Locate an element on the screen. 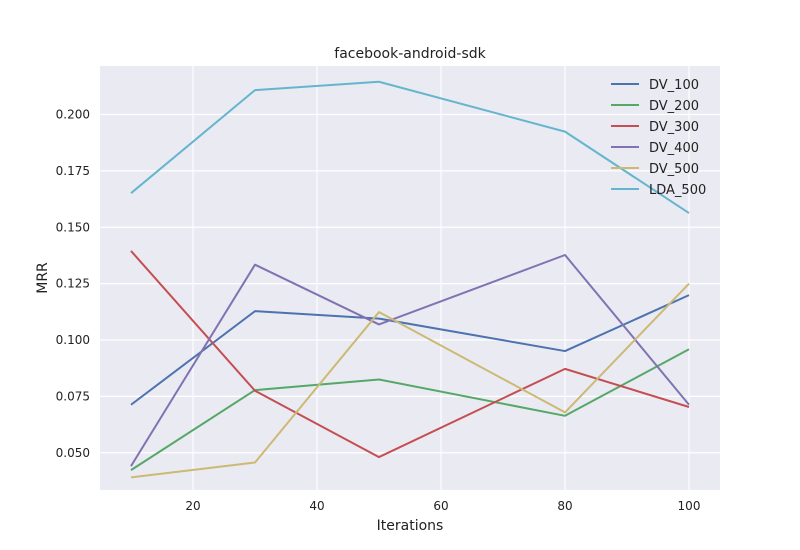  x-tick-label: 80 is located at coordinates (564, 506).